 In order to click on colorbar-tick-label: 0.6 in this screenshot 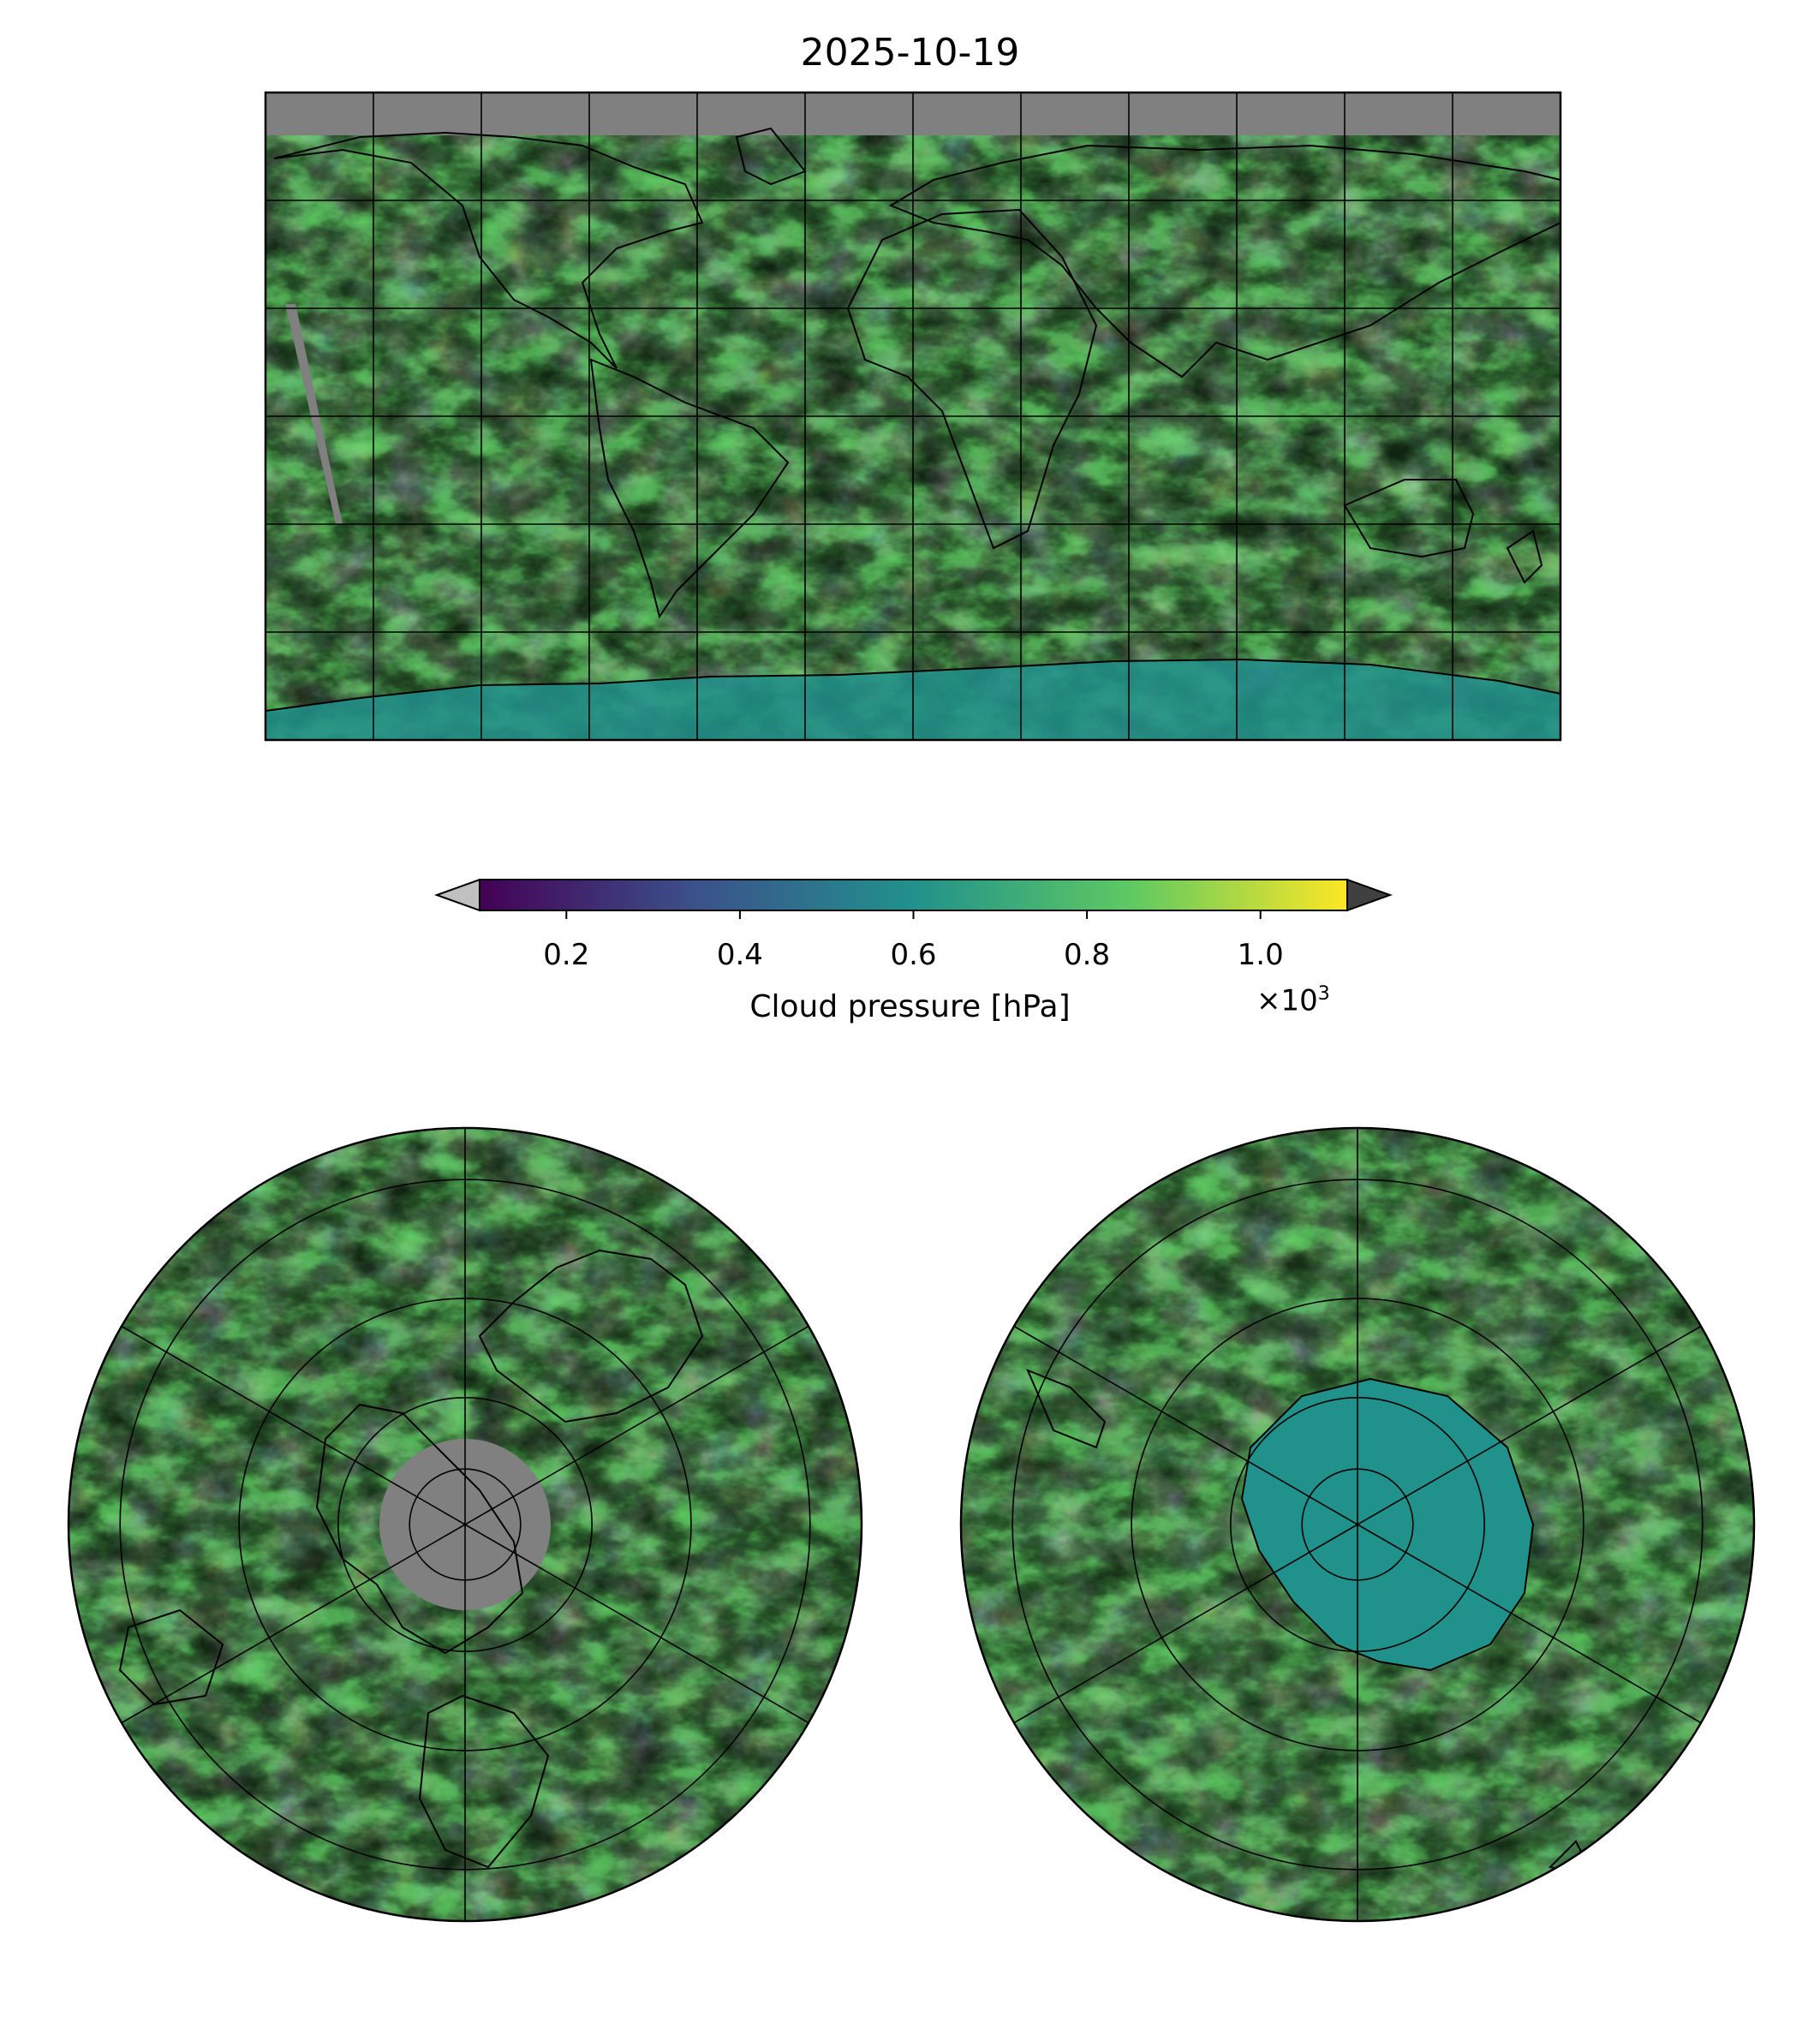, I will do `click(914, 955)`.